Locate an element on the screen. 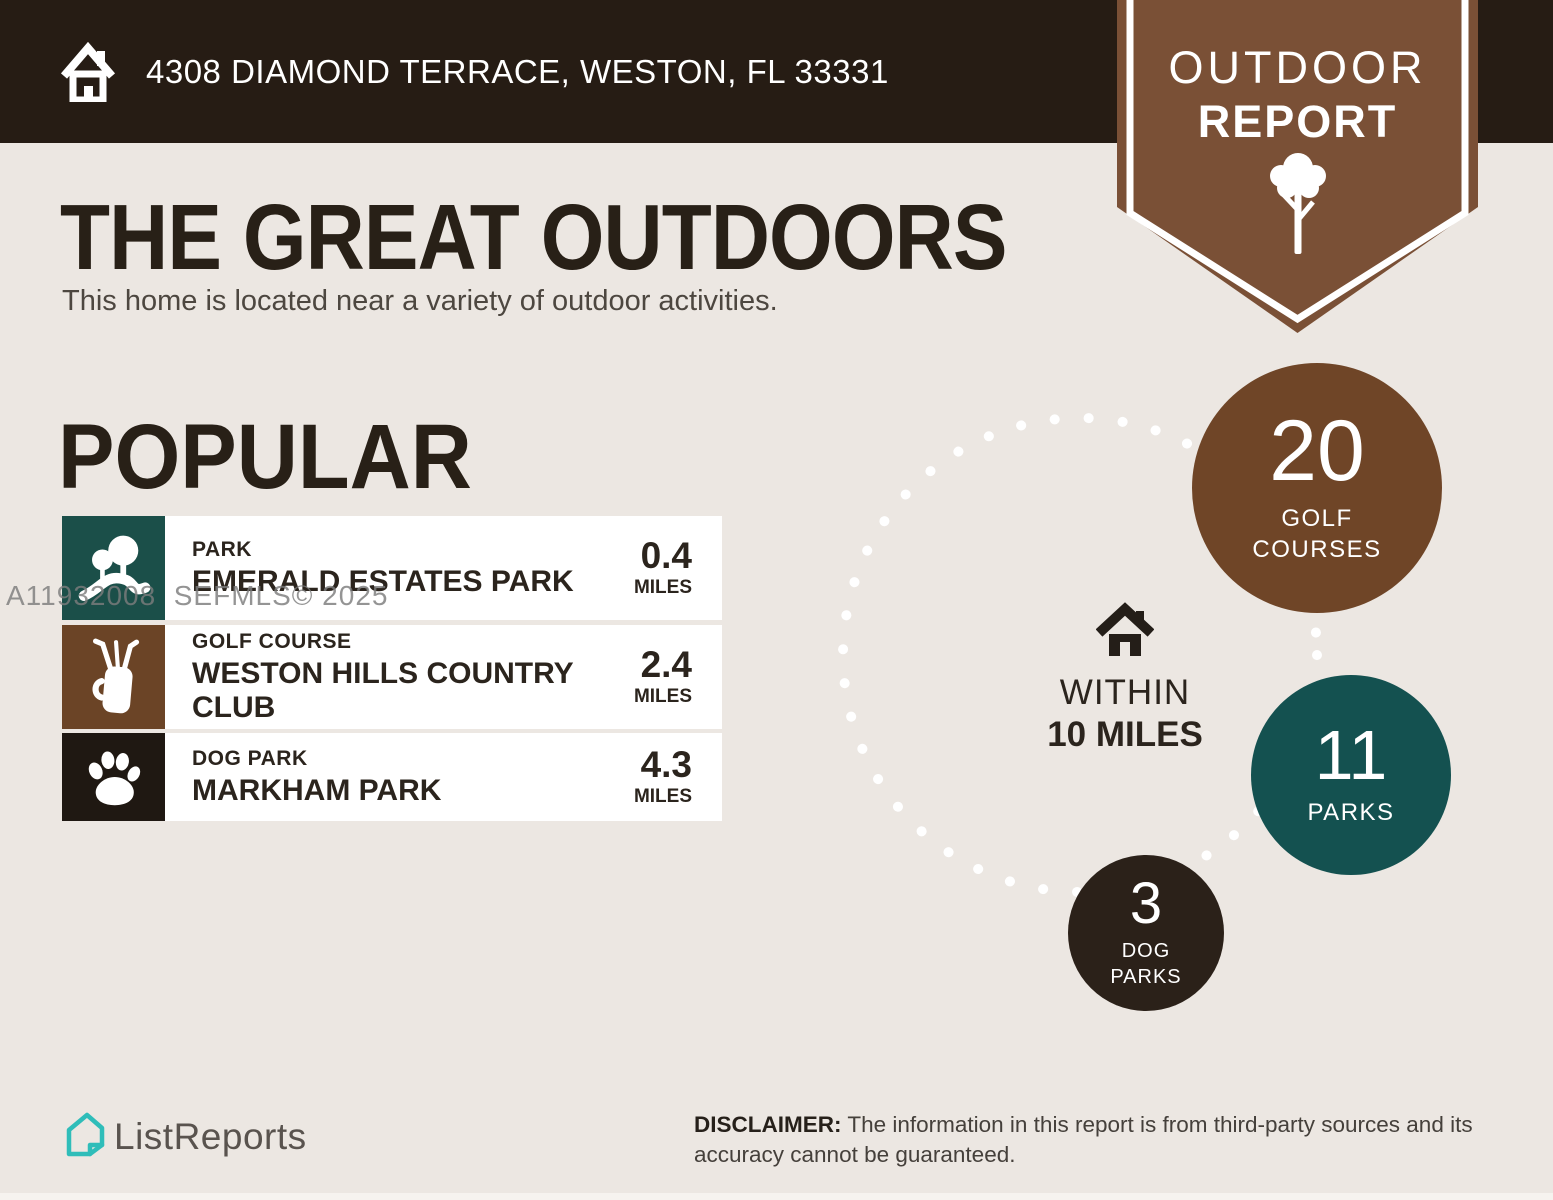  park-trees-icon is located at coordinates (113, 568).